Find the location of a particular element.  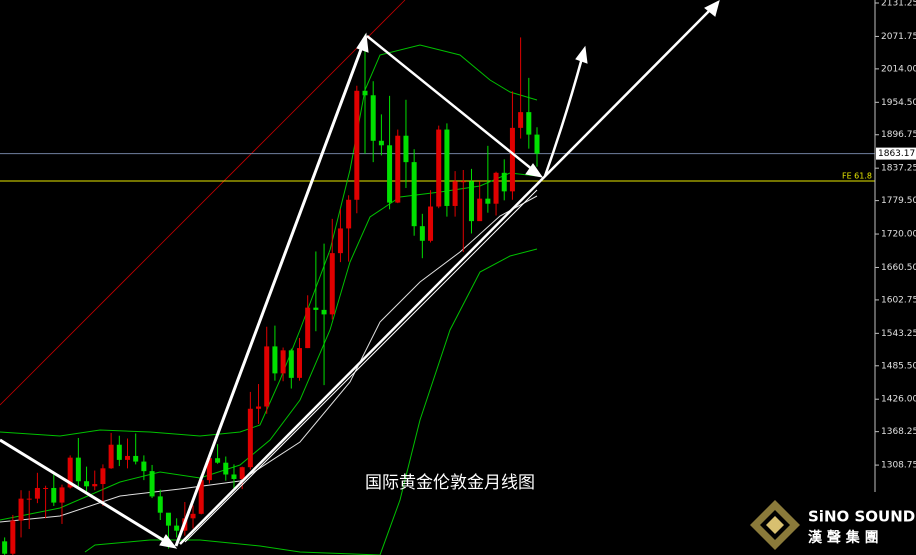

y-tick-label: 1308.75 is located at coordinates (898, 466).